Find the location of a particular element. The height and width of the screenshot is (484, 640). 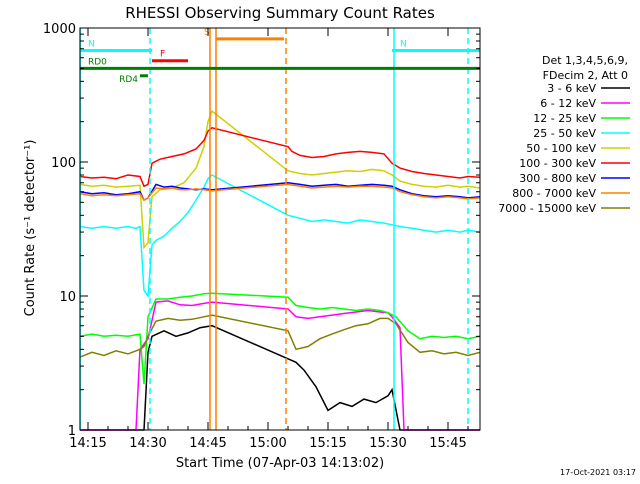

flag-layer: N N F RD0 RD4 S is located at coordinates (280, 56).